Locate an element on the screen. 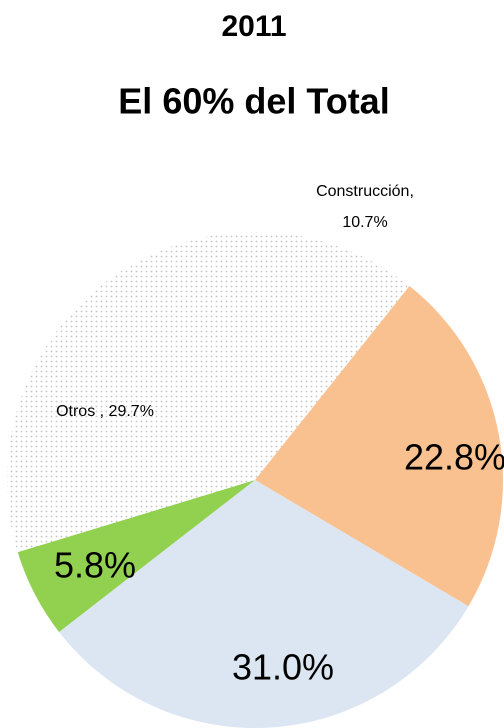 This screenshot has width=504, height=728. chart-title: 2011 is located at coordinates (253, 26).